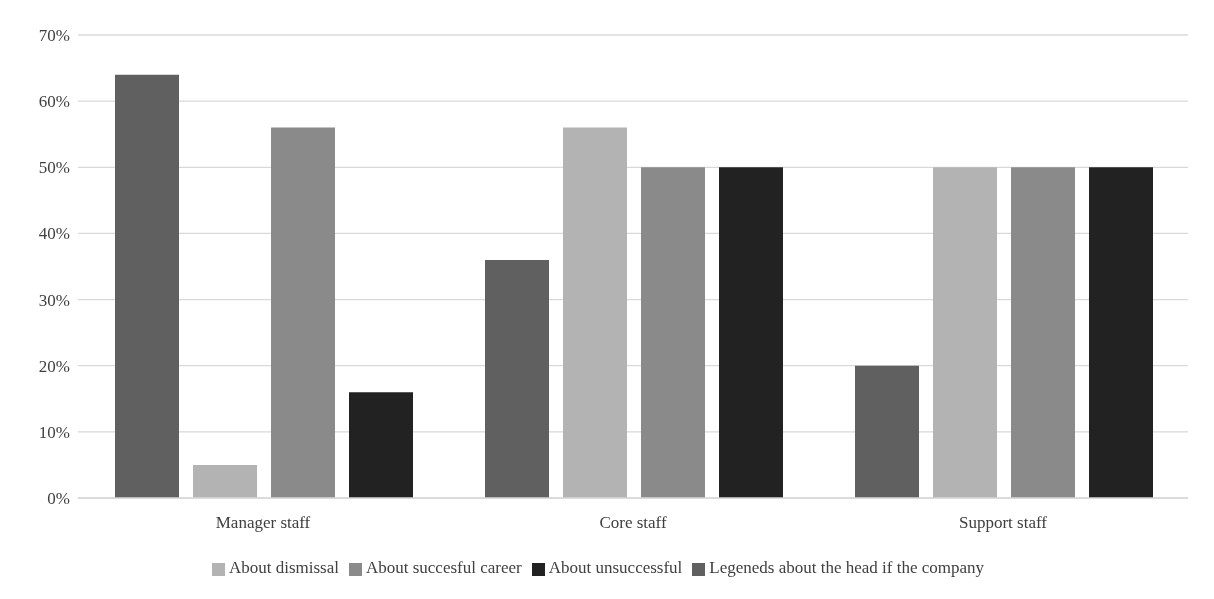  What do you see at coordinates (847, 567) in the screenshot?
I see `legend-label: Legeneds about the head if the company` at bounding box center [847, 567].